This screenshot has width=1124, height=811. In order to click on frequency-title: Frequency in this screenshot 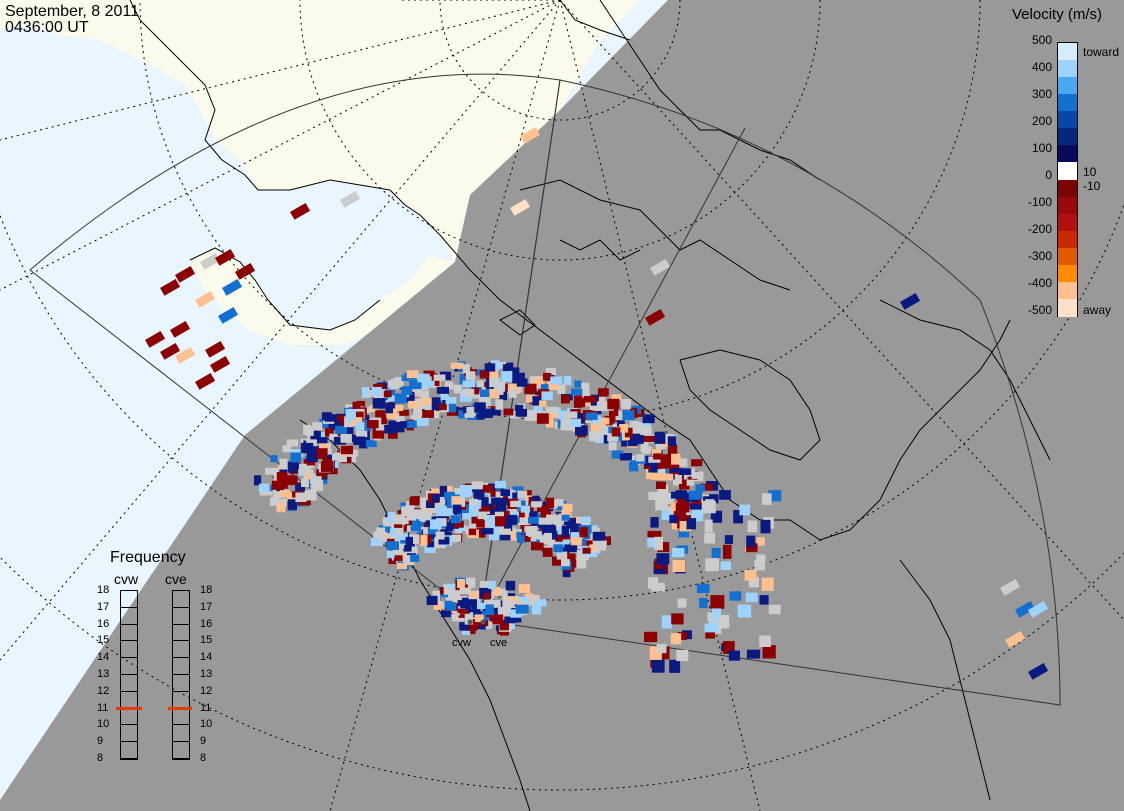, I will do `click(148, 557)`.